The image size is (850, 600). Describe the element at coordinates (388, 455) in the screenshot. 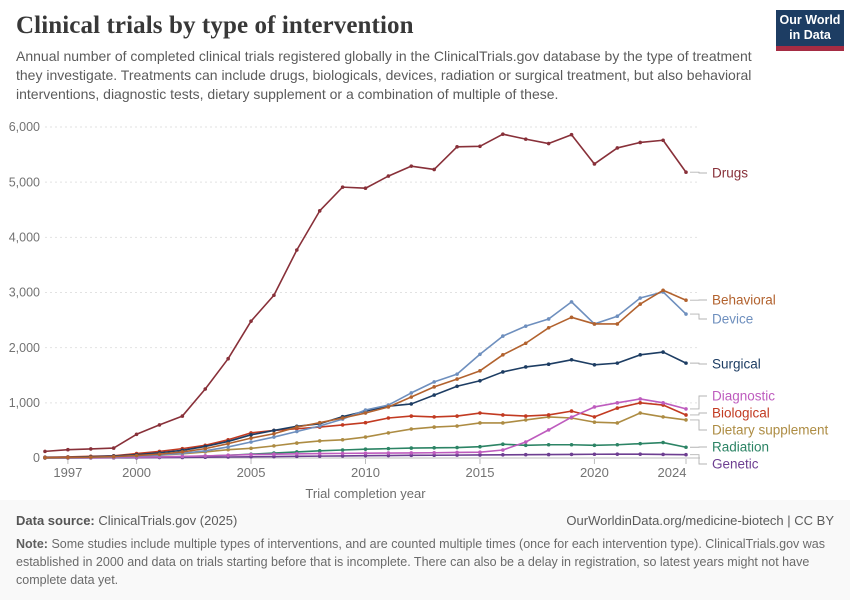

I see `data-point-genetic-2011` at that location.